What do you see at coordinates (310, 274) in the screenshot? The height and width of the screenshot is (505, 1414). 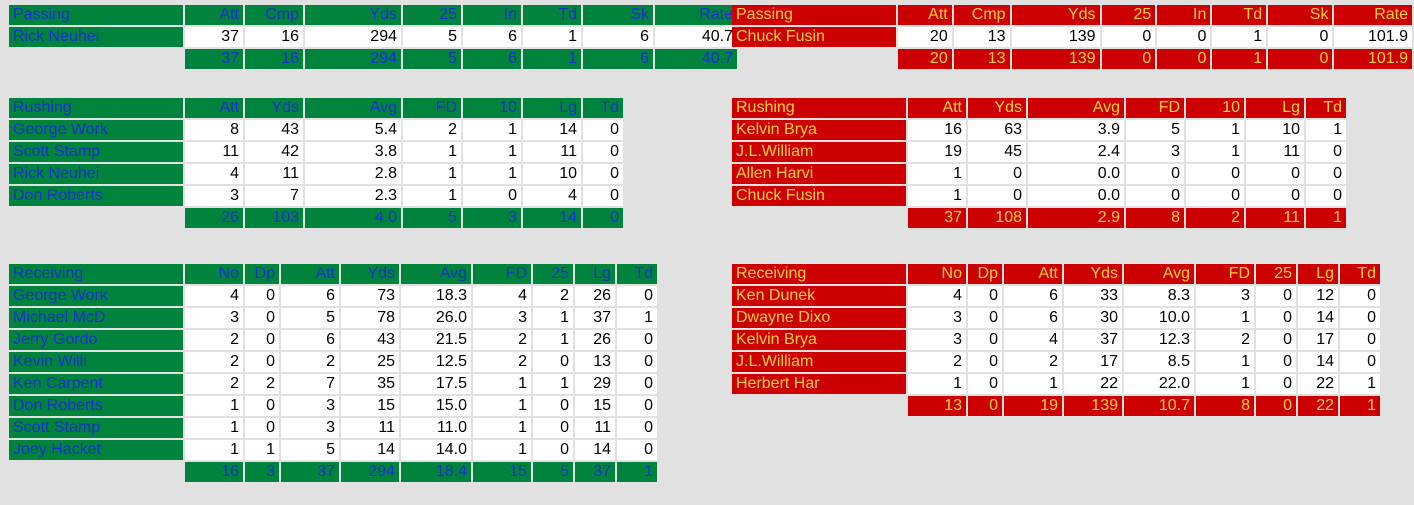 I see `column-header: Att` at bounding box center [310, 274].